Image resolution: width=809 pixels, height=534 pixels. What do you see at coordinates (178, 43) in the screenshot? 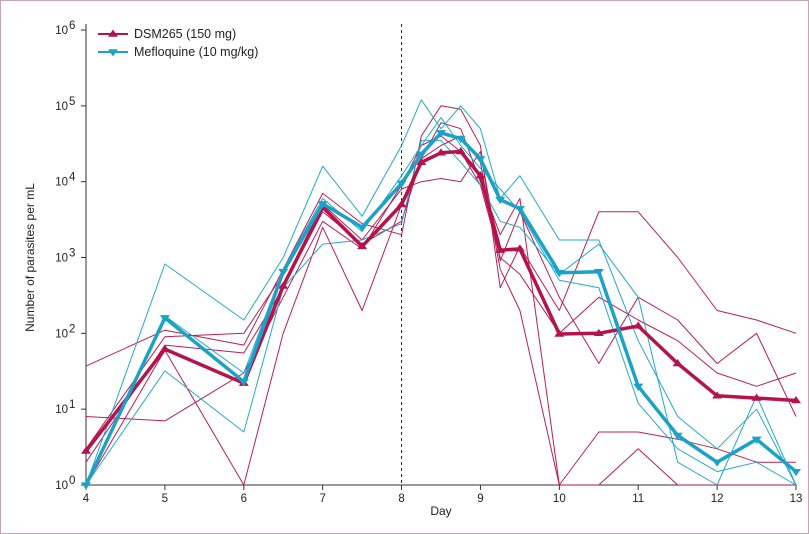
I see `legend: DSM265 (150 mg) Mefloquine (10 mg/kg)` at bounding box center [178, 43].